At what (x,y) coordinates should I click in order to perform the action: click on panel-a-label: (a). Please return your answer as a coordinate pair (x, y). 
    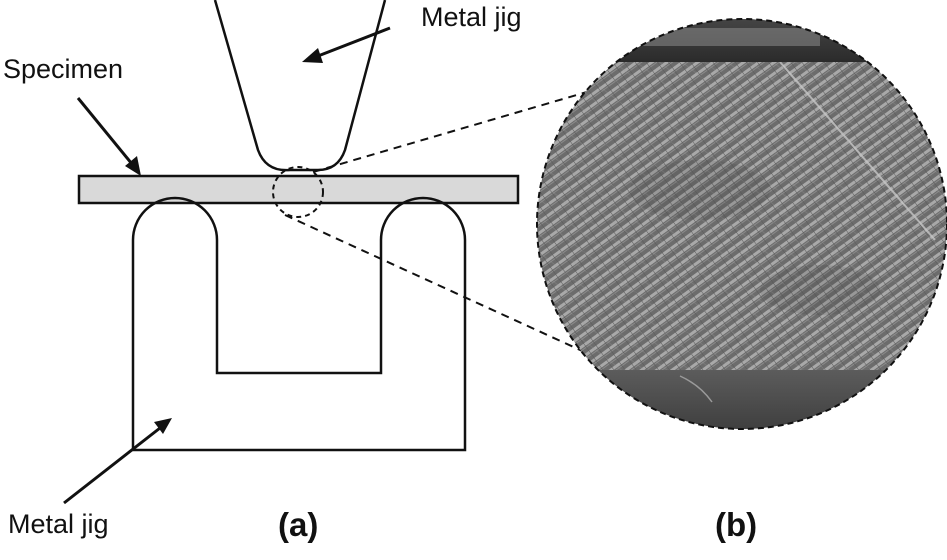
    Looking at the image, I should click on (298, 524).